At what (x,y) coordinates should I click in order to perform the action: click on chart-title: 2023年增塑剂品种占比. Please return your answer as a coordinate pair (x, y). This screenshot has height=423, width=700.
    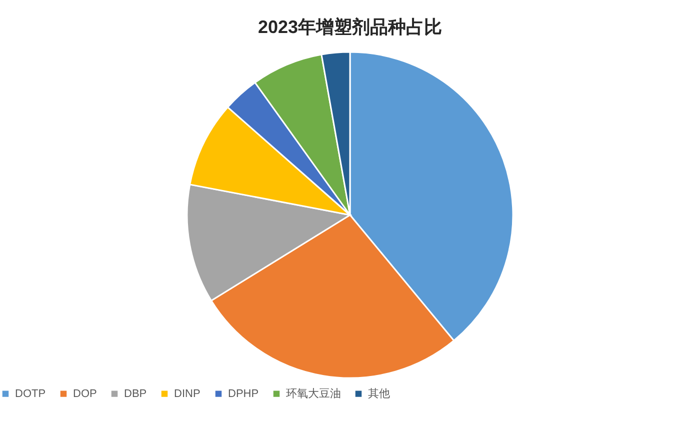
    Looking at the image, I should click on (350, 27).